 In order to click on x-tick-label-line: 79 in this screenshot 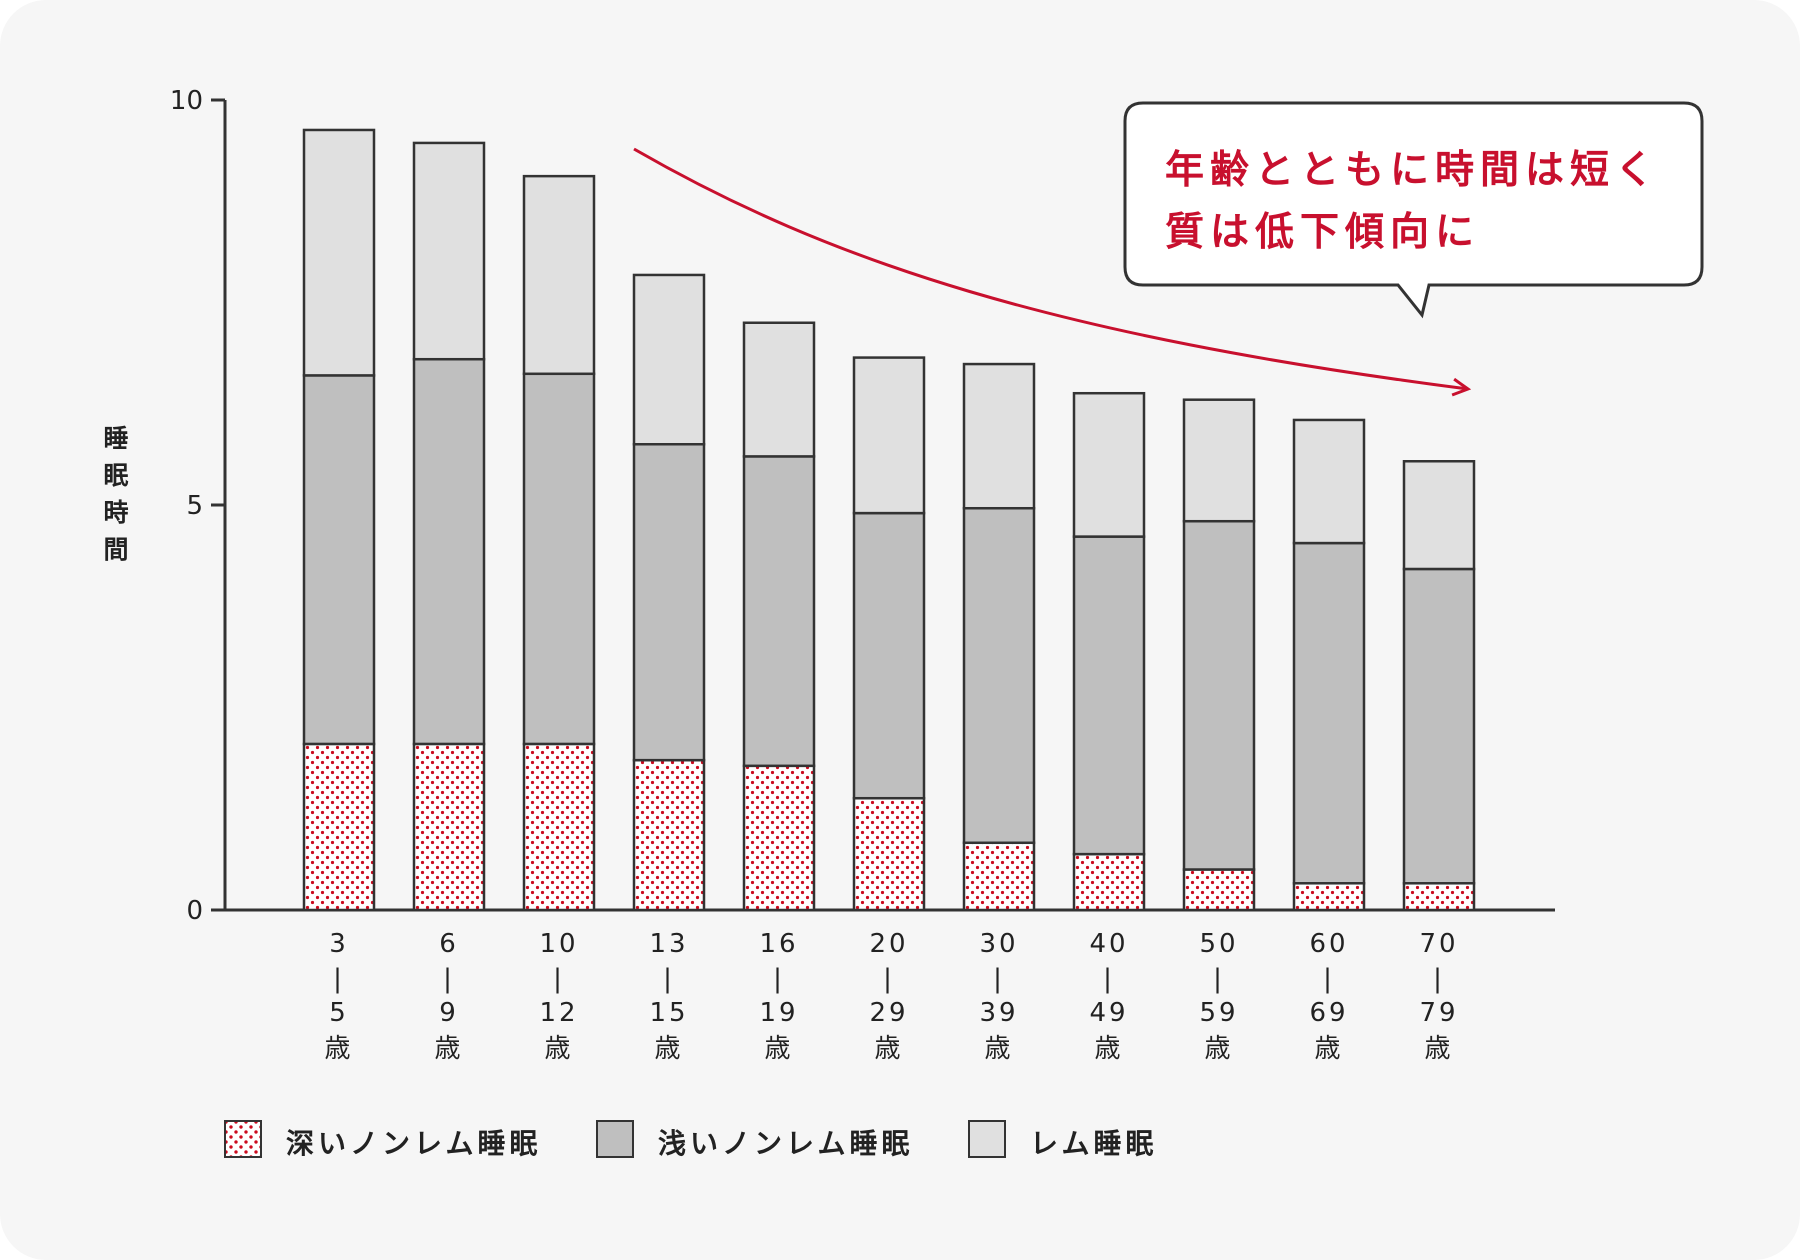, I will do `click(1438, 1013)`.